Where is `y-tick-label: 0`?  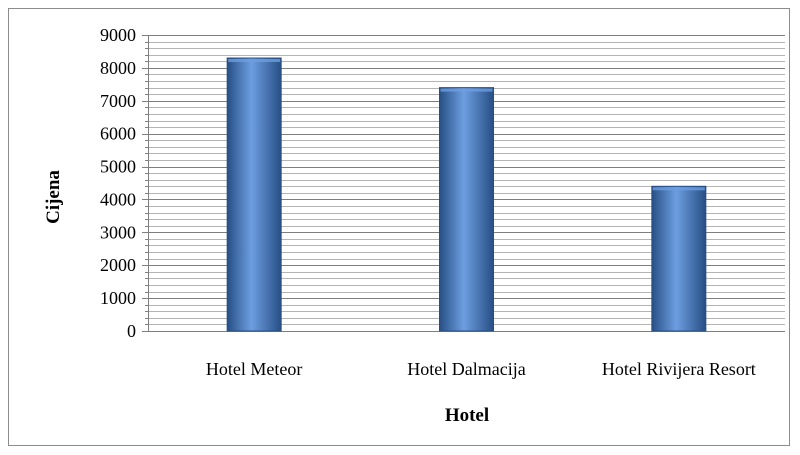 y-tick-label: 0 is located at coordinates (131, 331).